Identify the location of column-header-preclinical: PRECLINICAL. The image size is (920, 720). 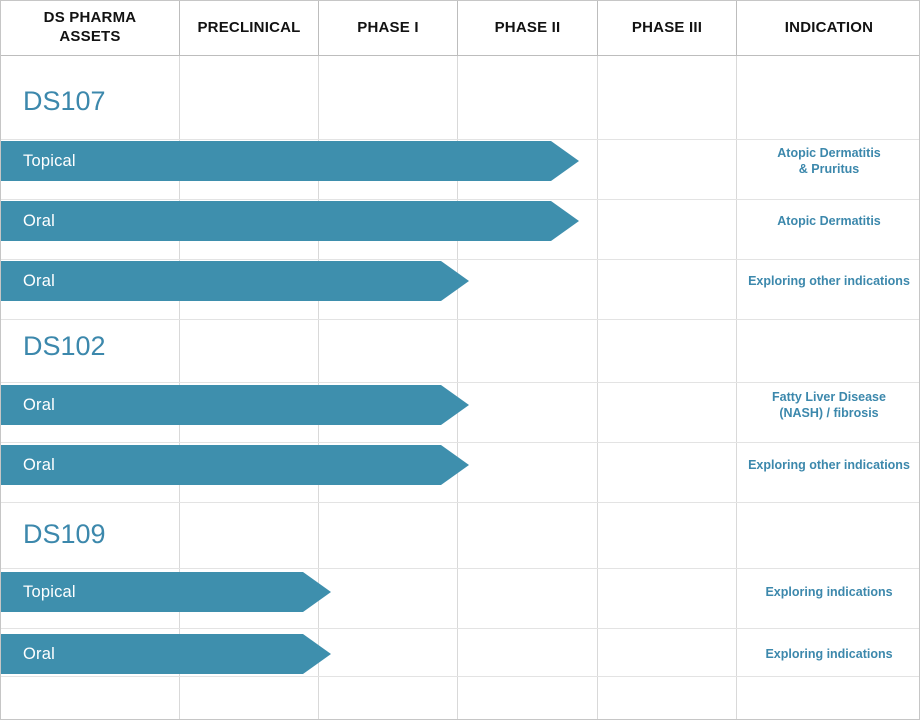
(249, 28).